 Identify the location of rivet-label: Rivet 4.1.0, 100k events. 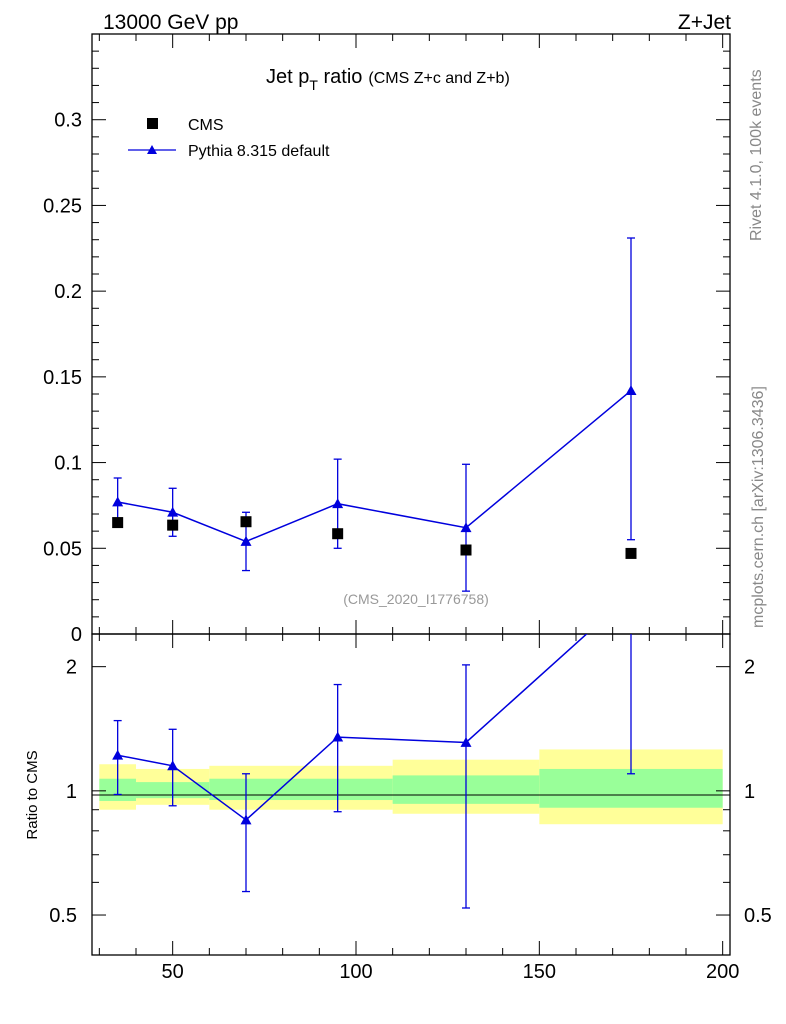
(756, 155).